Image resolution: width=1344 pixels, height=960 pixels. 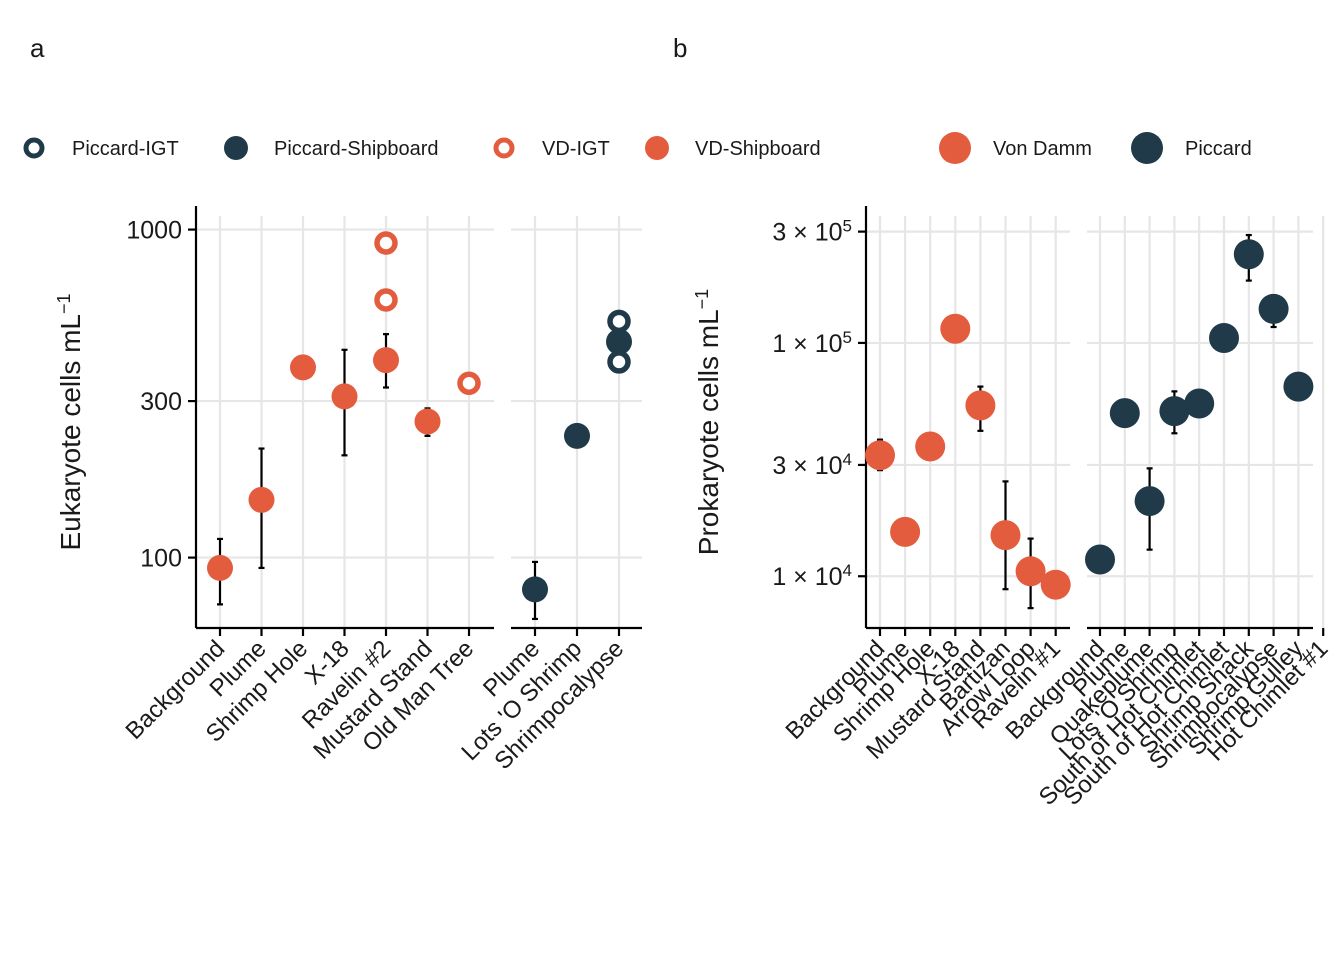 I want to click on legend-a-key-piccard-shipboard, so click(x=236, y=148).